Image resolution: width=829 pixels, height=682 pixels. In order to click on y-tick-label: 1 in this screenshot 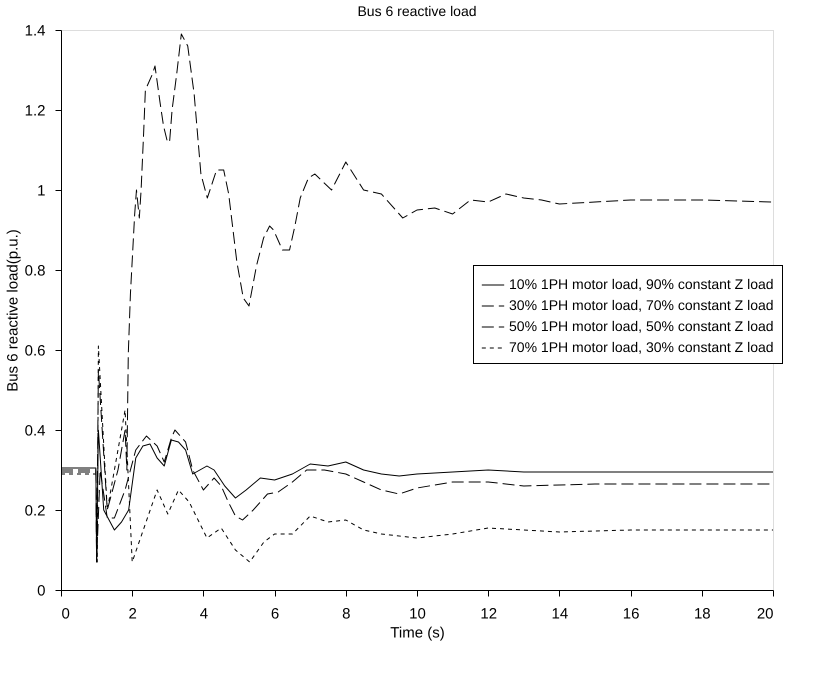, I will do `click(41, 191)`.